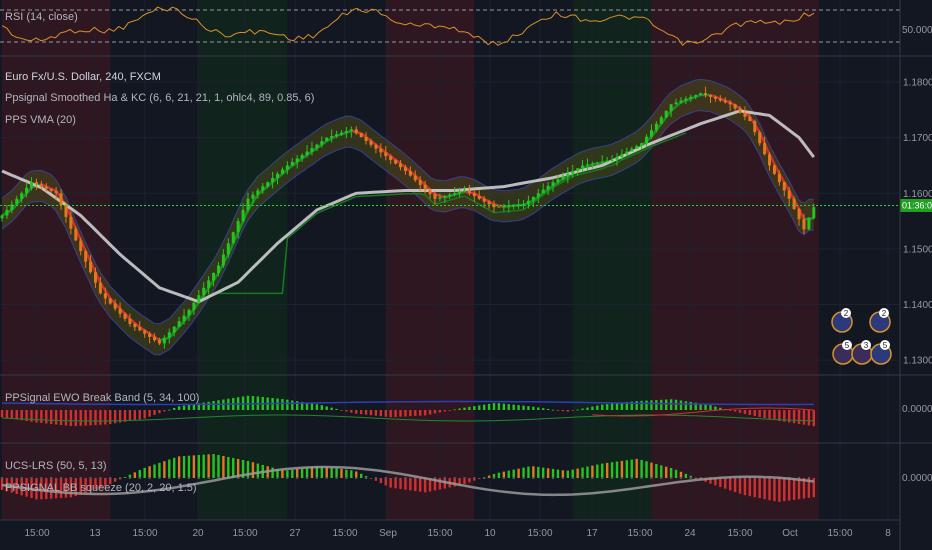  I want to click on economic-event-markers: 2 2 5 3 5, so click(861, 336).